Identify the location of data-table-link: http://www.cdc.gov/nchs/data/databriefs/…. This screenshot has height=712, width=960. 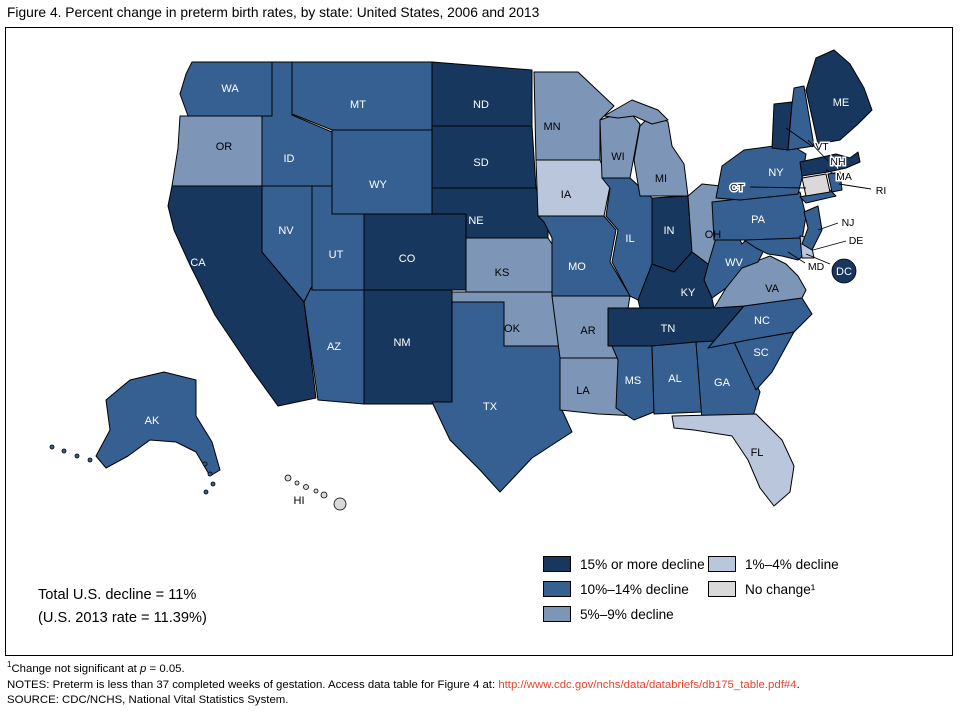
(647, 684).